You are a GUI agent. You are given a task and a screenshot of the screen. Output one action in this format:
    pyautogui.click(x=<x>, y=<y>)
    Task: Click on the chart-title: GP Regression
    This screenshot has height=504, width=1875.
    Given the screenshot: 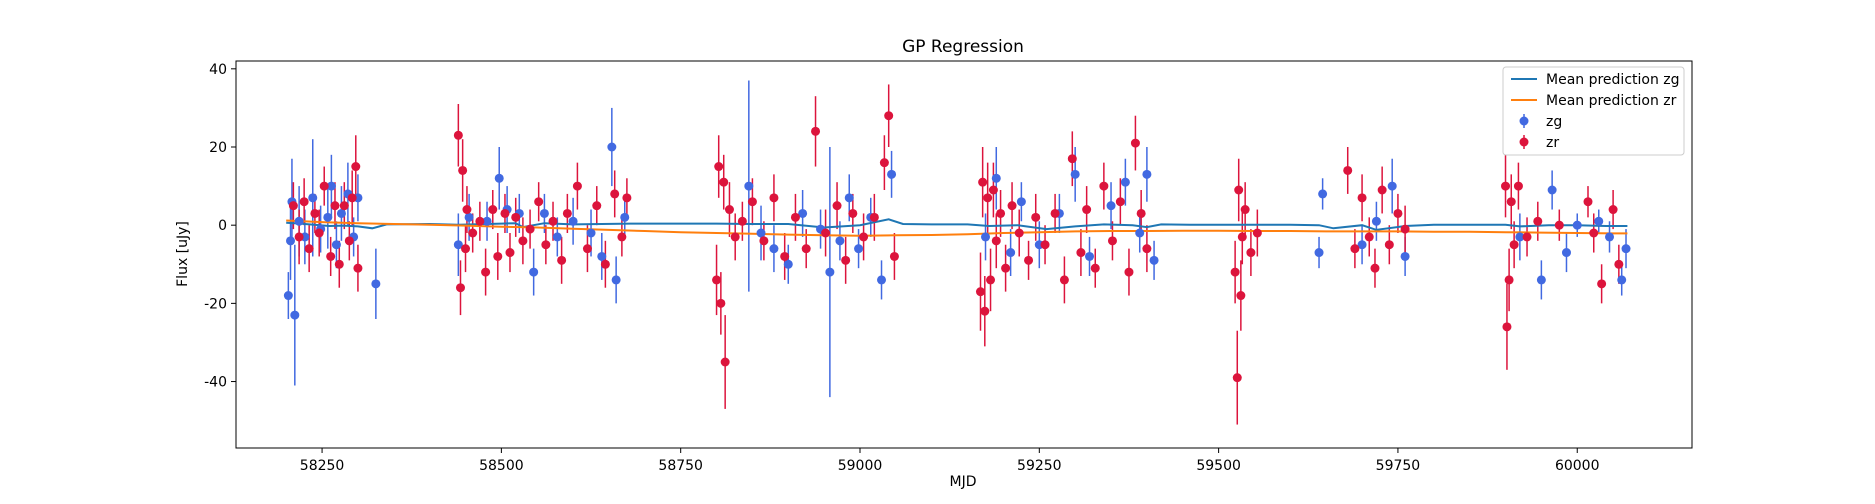 What is the action you would take?
    pyautogui.click(x=963, y=47)
    